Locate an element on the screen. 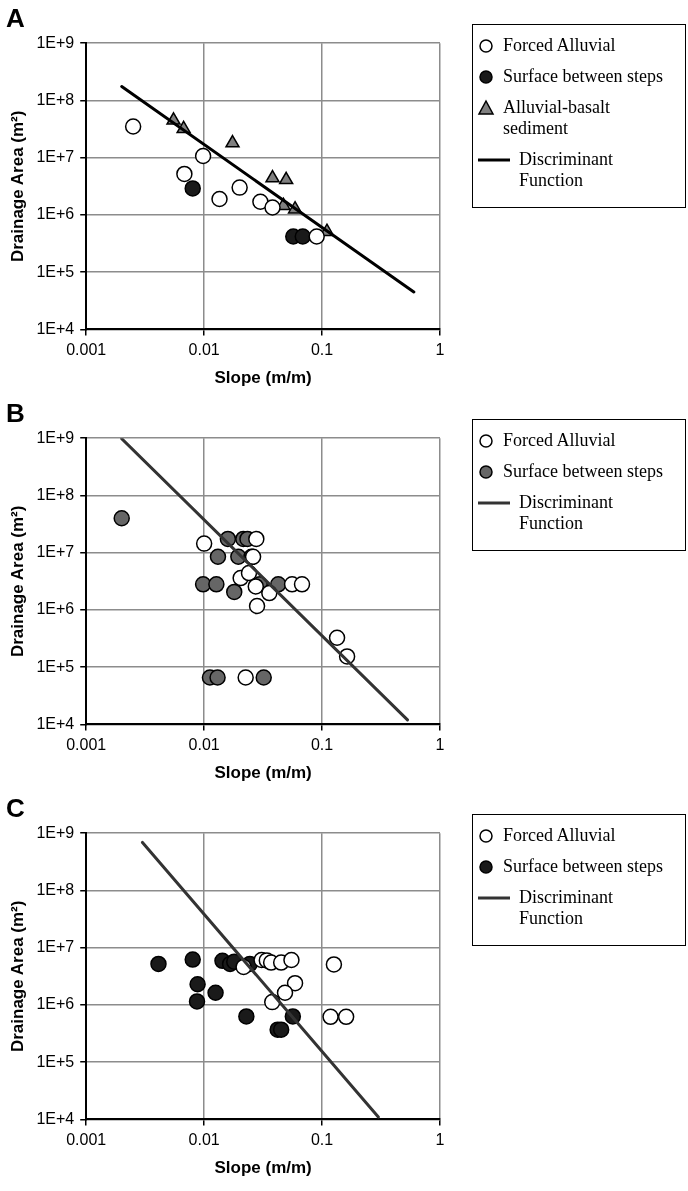 Image resolution: width=688 pixels, height=1191 pixels. chart-title: B is located at coordinates (15, 412).